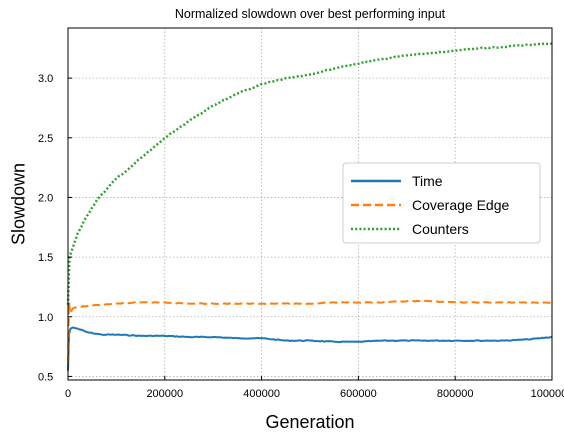 The image size is (564, 433). I want to click on y-tick-label: 0.5, so click(45, 377).